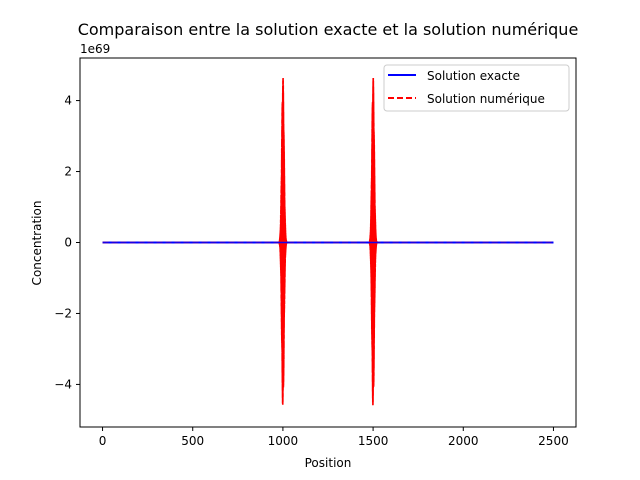  Describe the element at coordinates (328, 463) in the screenshot. I see `x-axis-label: Position` at that location.